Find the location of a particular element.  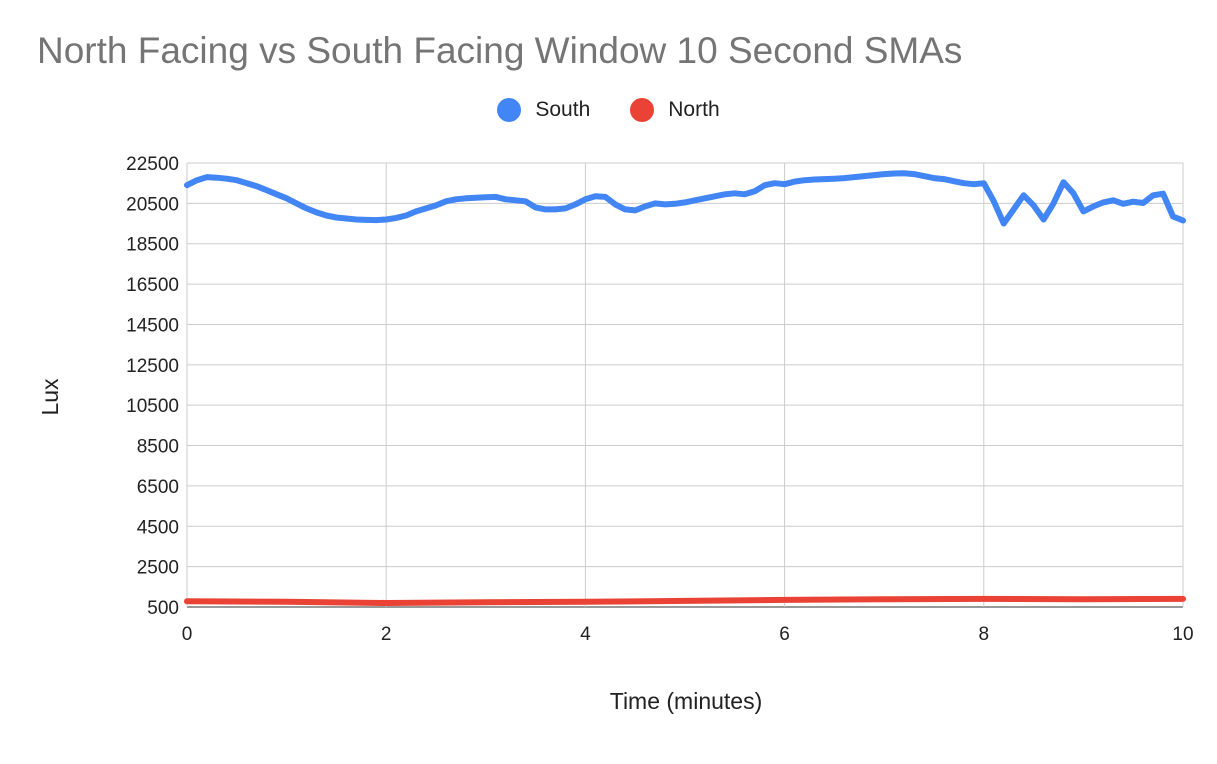

y-tick-label: 2500 is located at coordinates (158, 568).